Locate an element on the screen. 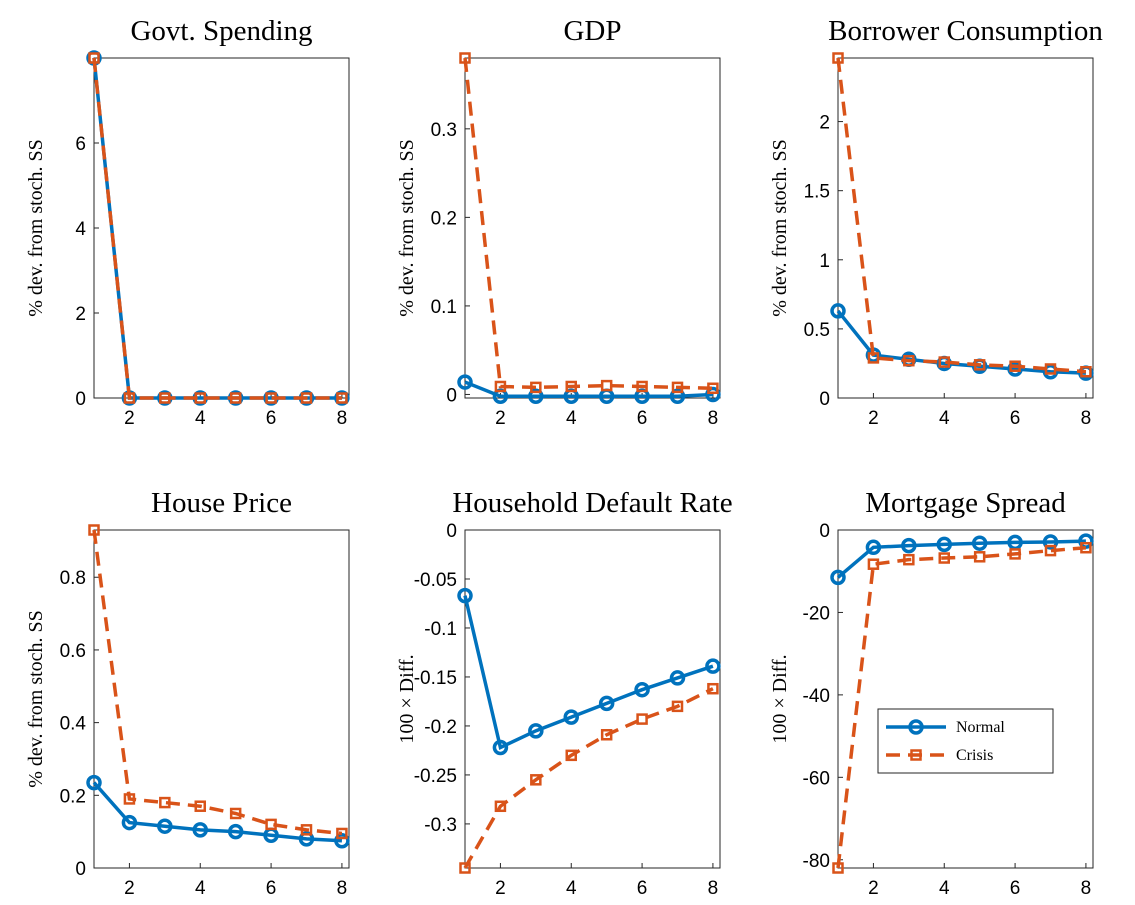 This screenshot has width=1135, height=905. y-tick-label: 0.5 is located at coordinates (817, 330).